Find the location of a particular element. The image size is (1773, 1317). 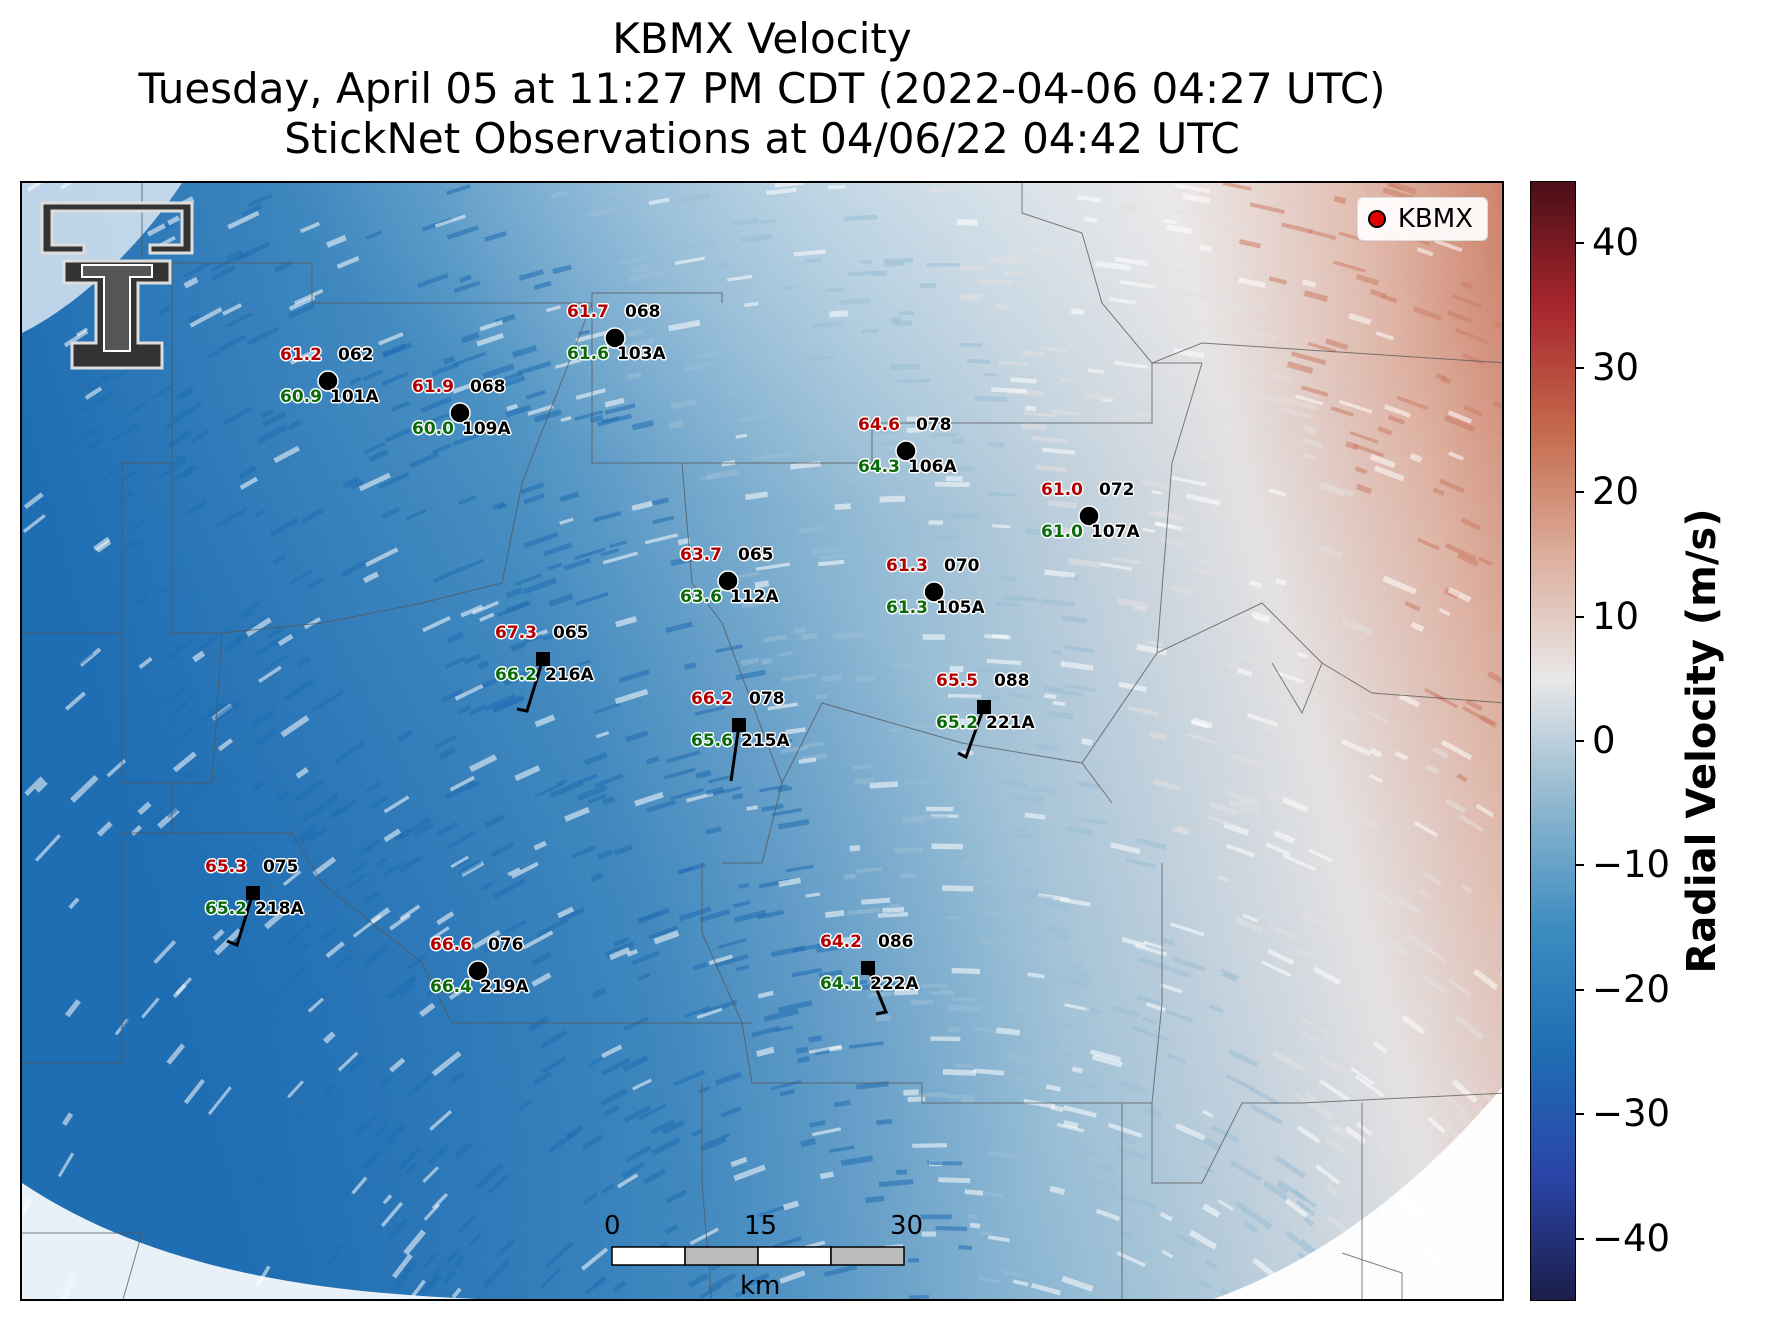

station-id: 221A is located at coordinates (1010, 723).